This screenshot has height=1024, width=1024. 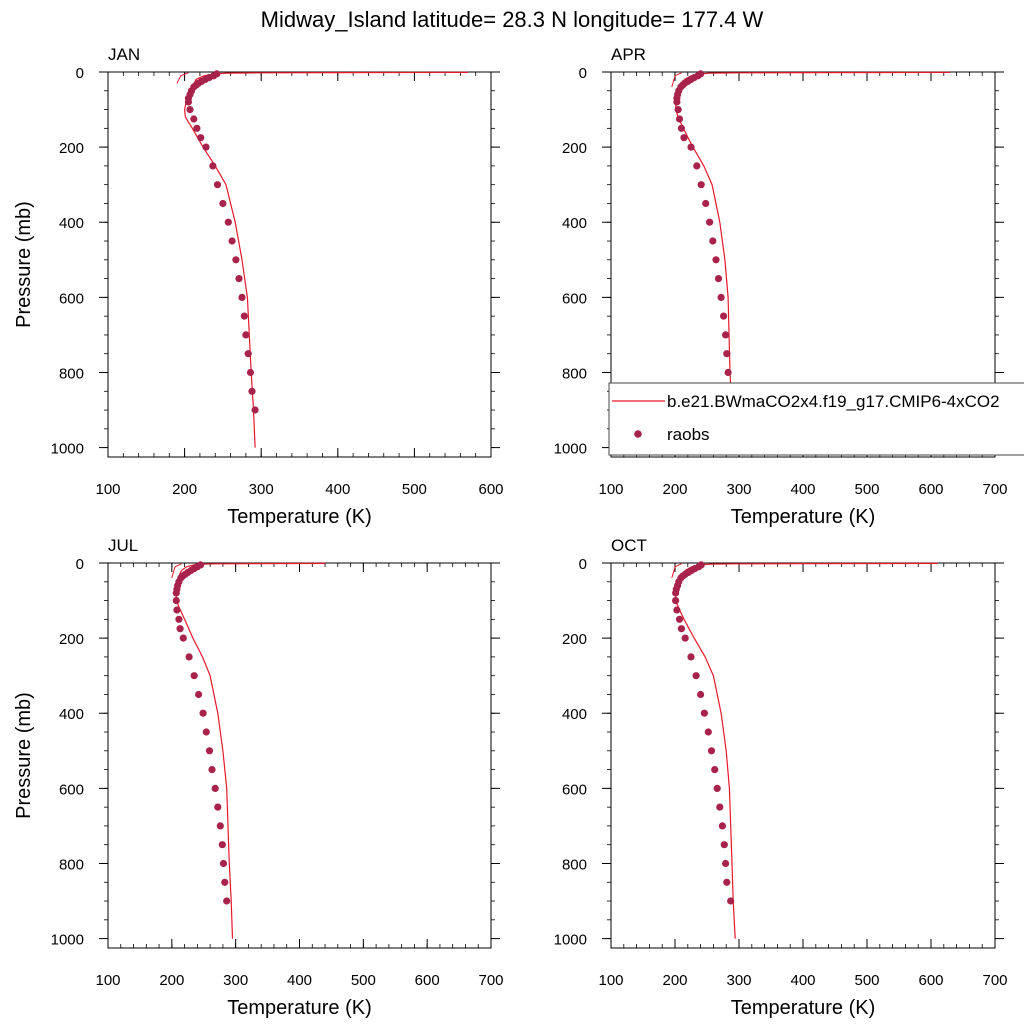 What do you see at coordinates (71, 223) in the screenshot?
I see `y-tick-label: 400` at bounding box center [71, 223].